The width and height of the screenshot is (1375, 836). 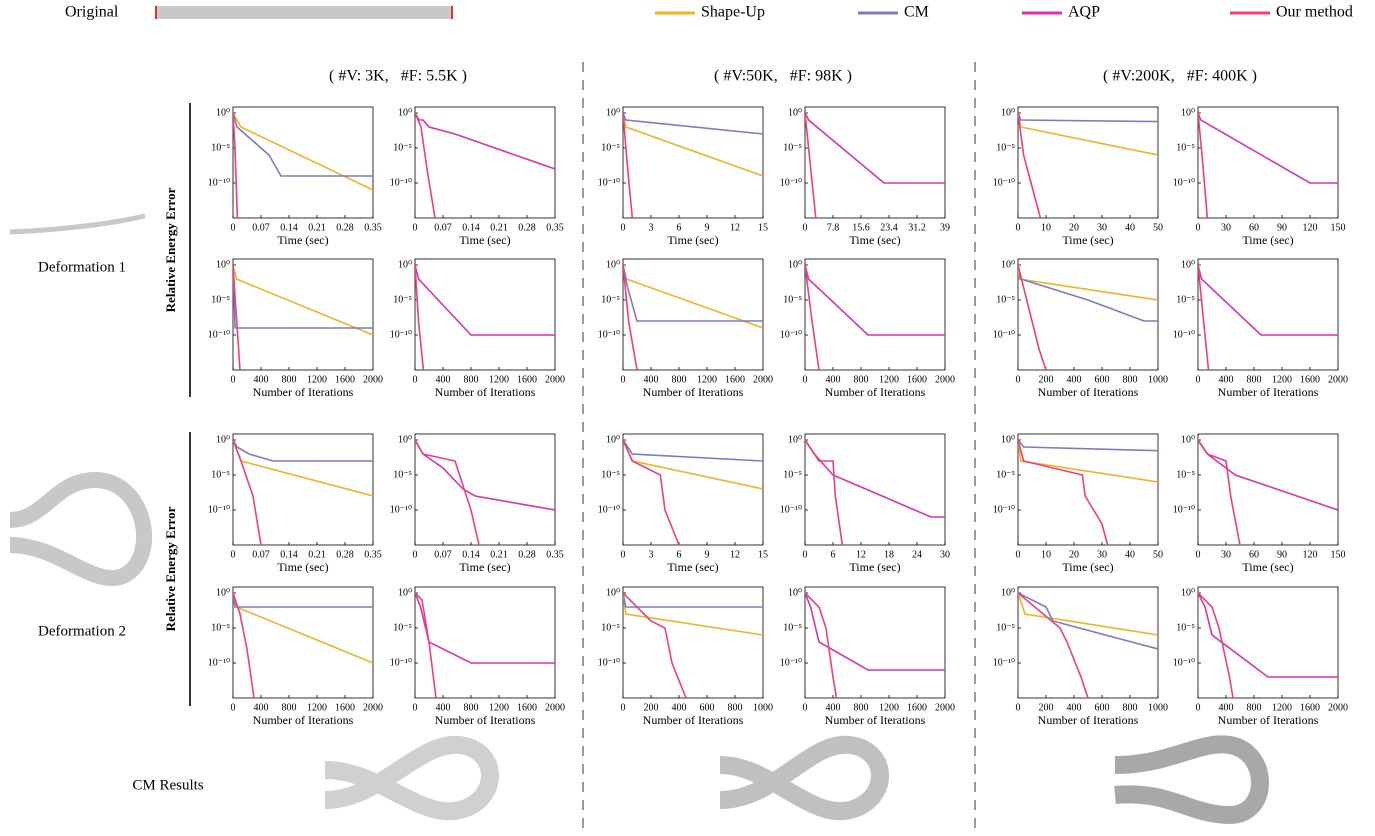 I want to click on x-tick-label: 40, so click(x=1130, y=554).